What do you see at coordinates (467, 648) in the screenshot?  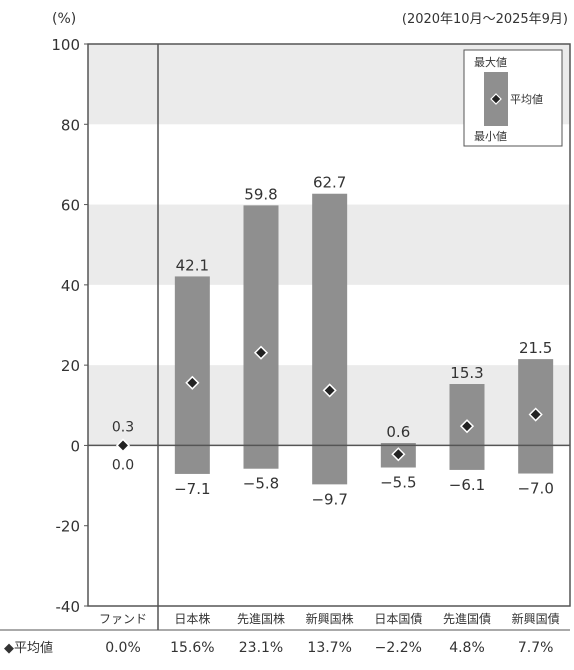 I see `mean-value-label: 4.8%` at bounding box center [467, 648].